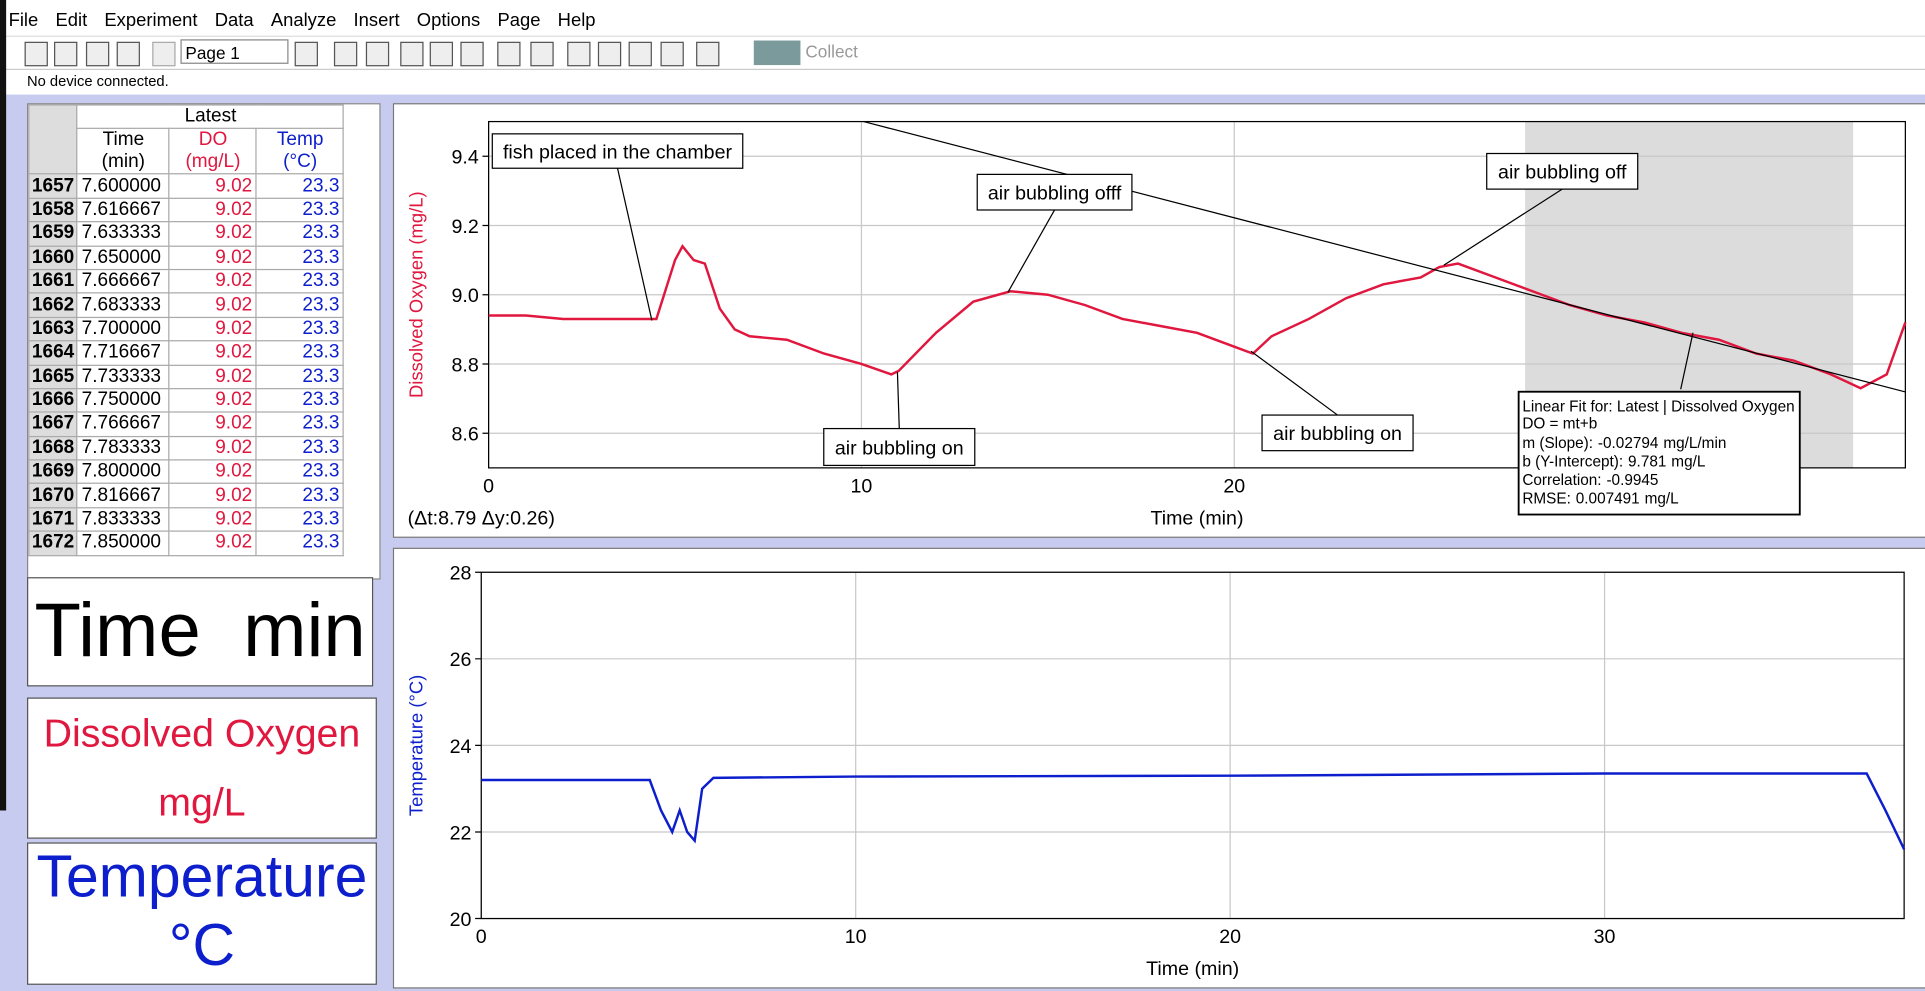 The width and height of the screenshot is (1925, 991). Describe the element at coordinates (461, 920) in the screenshot. I see `y-tick-label: 20` at that location.